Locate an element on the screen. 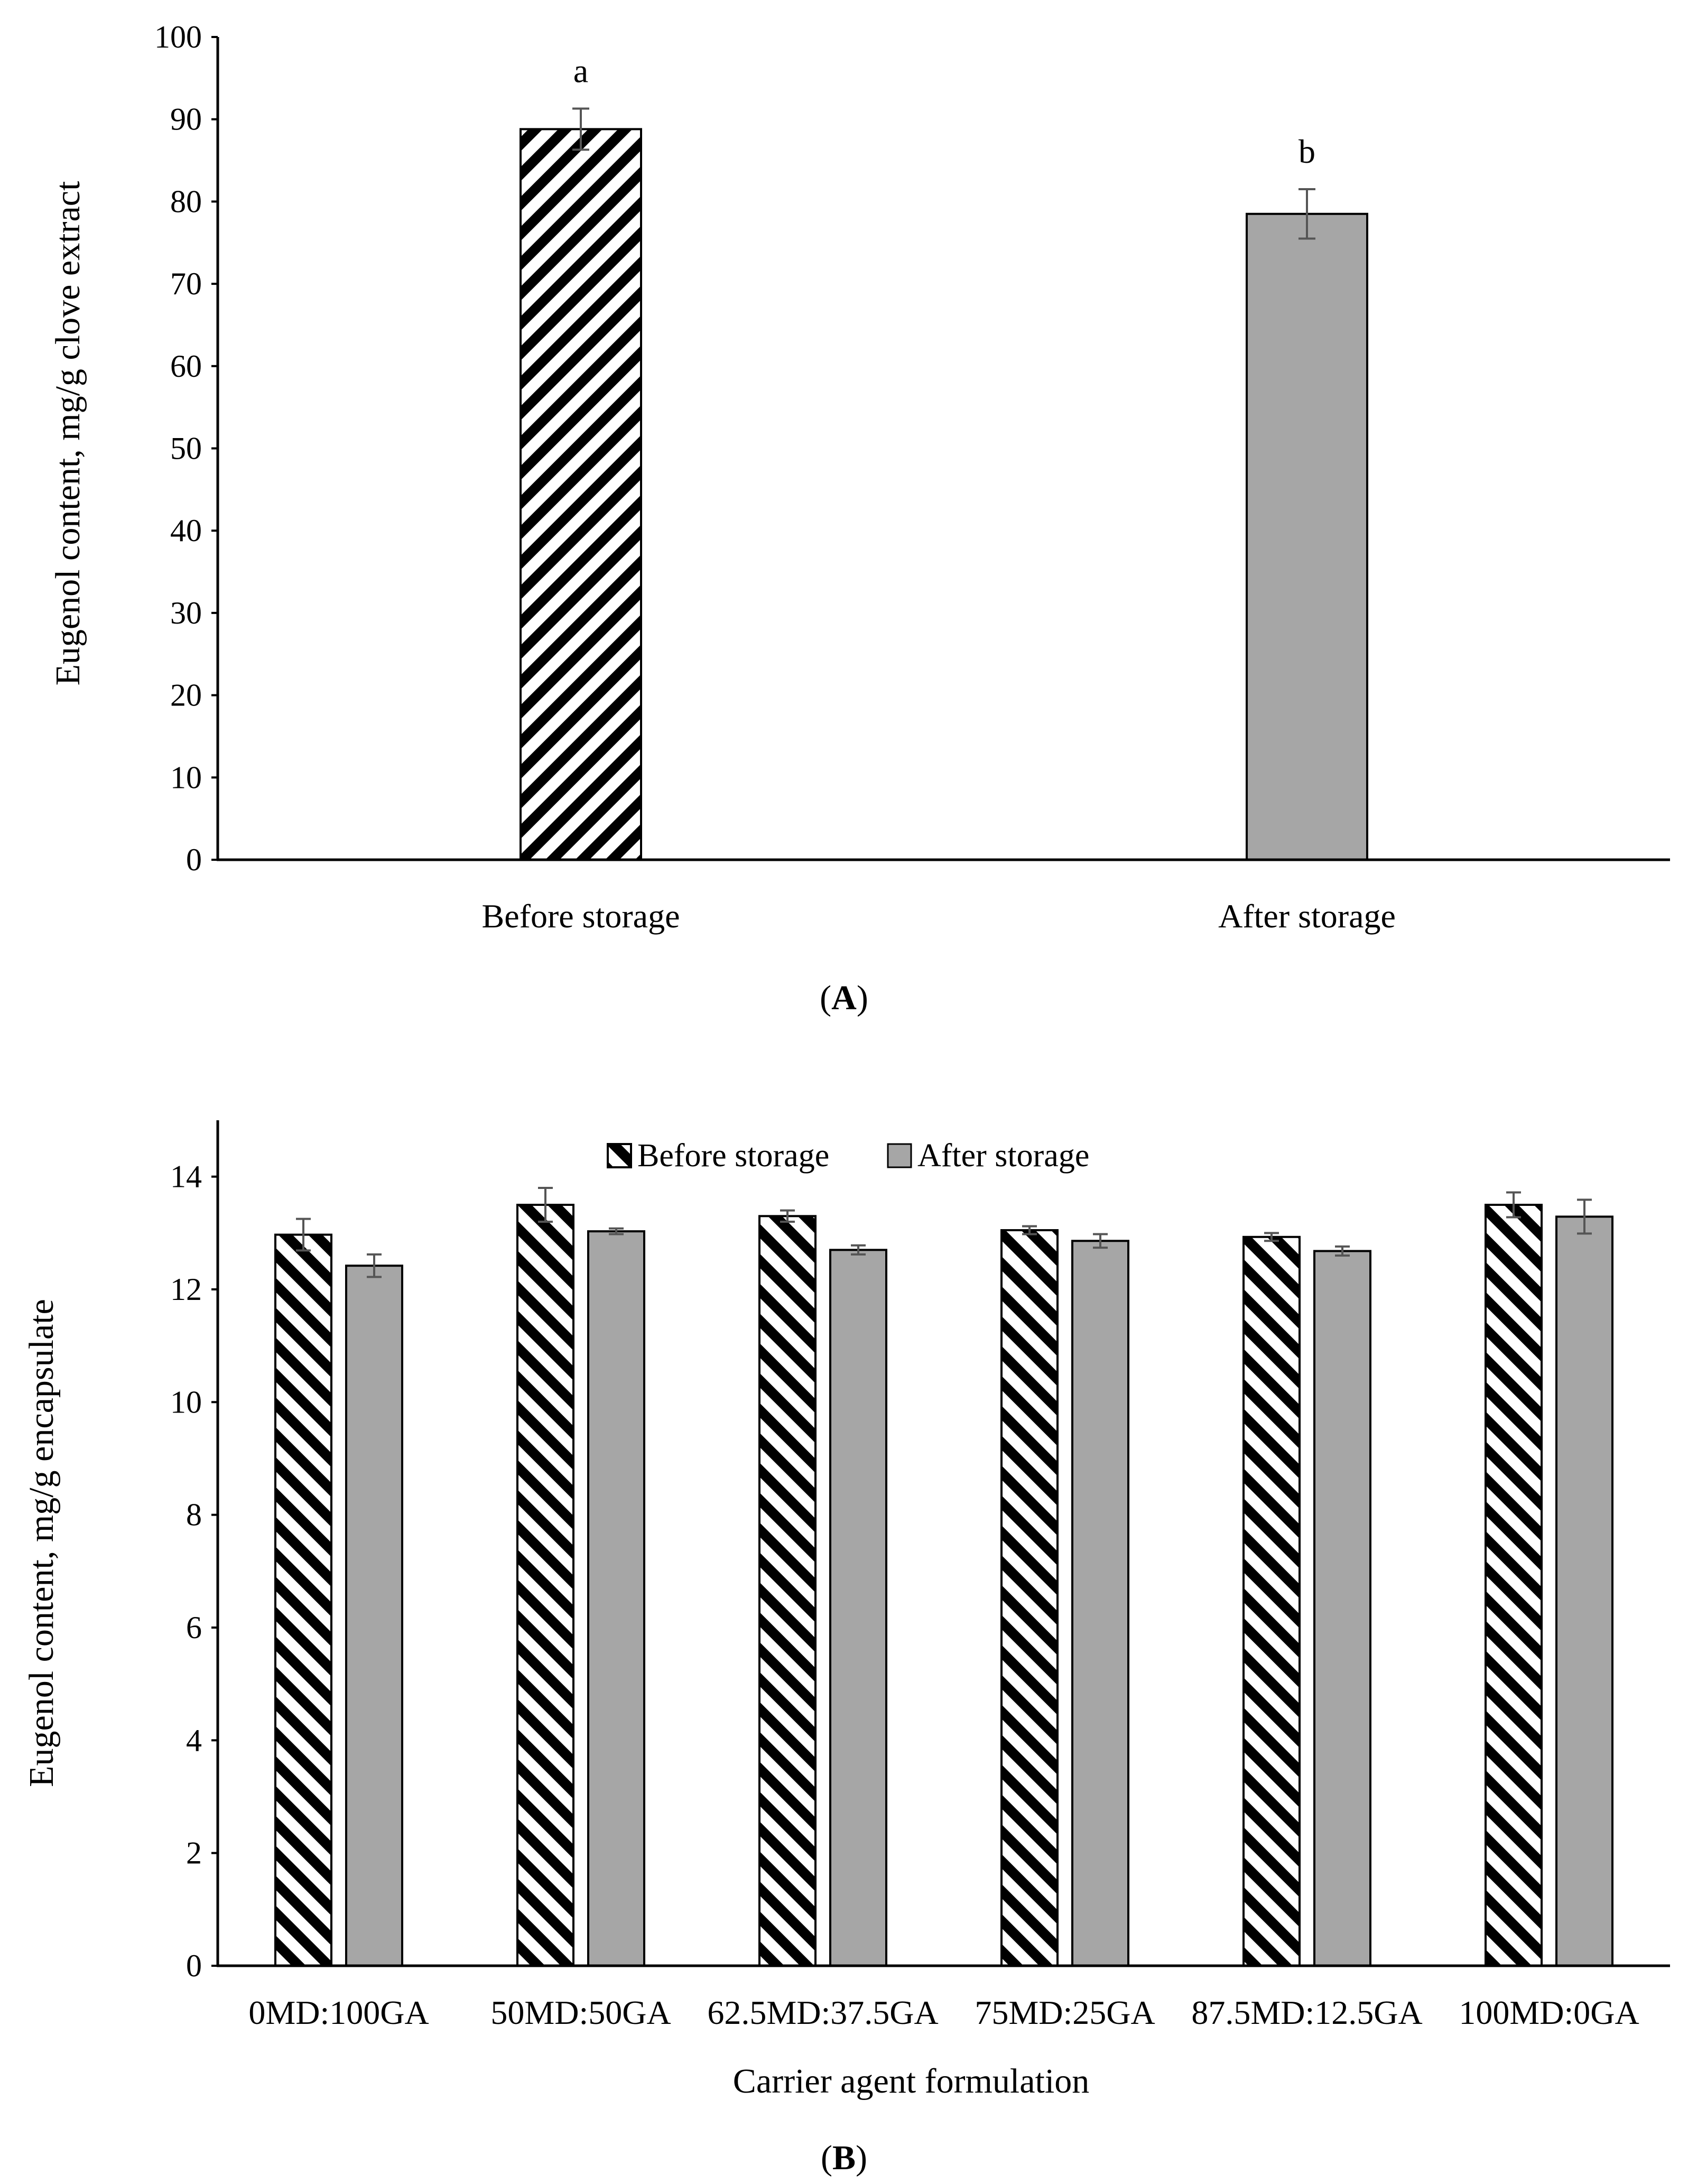 This screenshot has width=1688, height=2184. chart-b-error-bar-0md-100ga-before-storage is located at coordinates (303, 1235).